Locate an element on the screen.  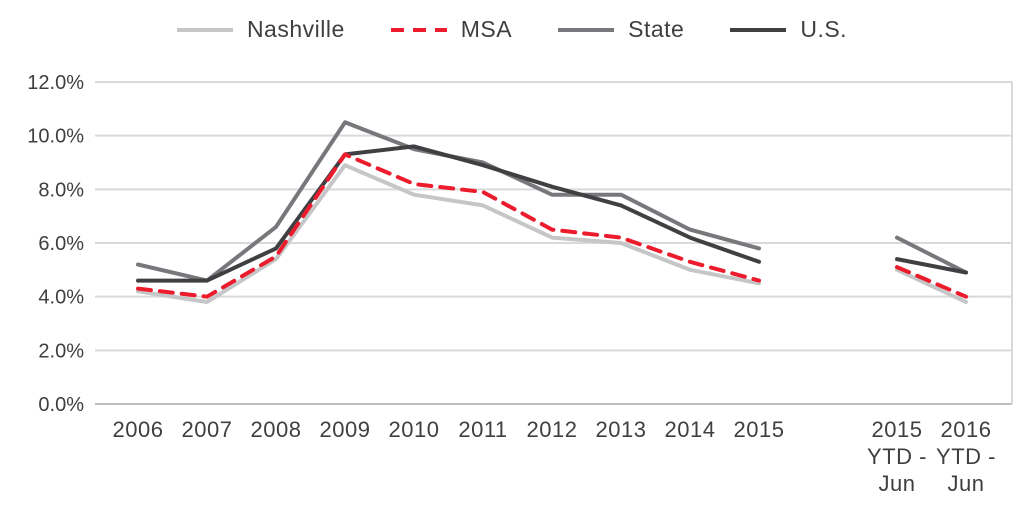
series-line-state is located at coordinates (931, 255).